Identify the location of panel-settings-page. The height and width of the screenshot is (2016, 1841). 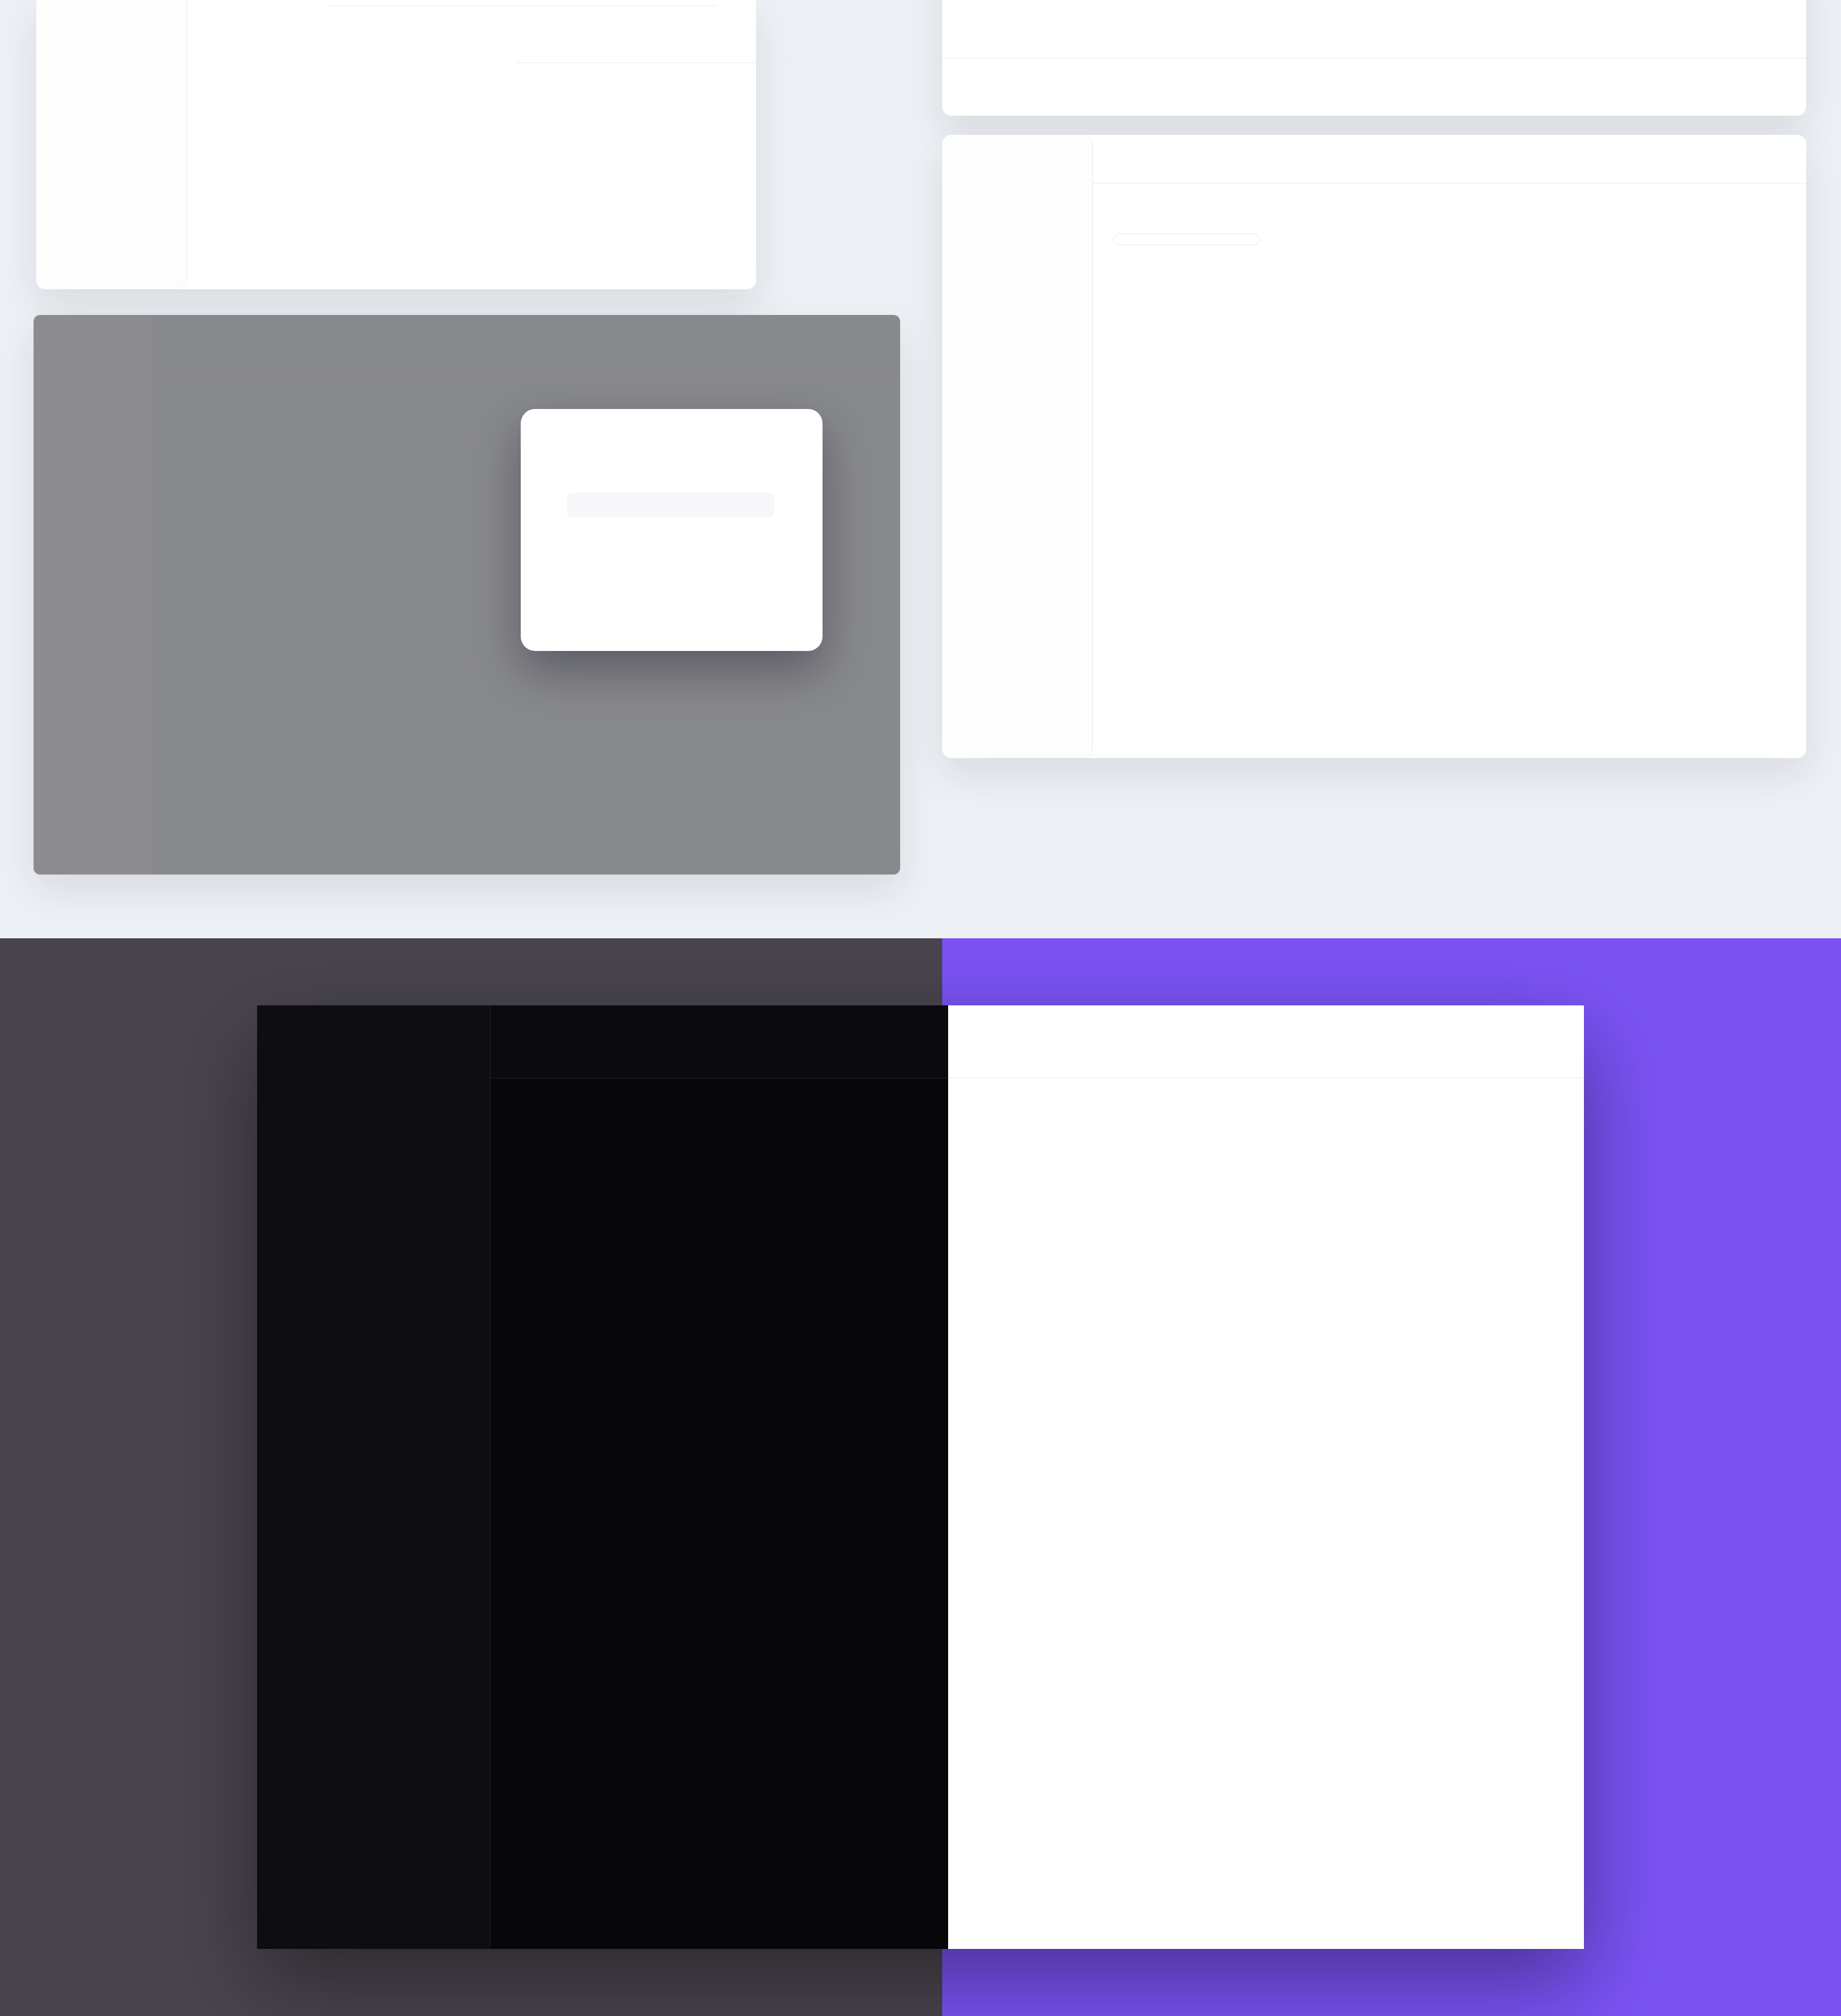
(1374, 446).